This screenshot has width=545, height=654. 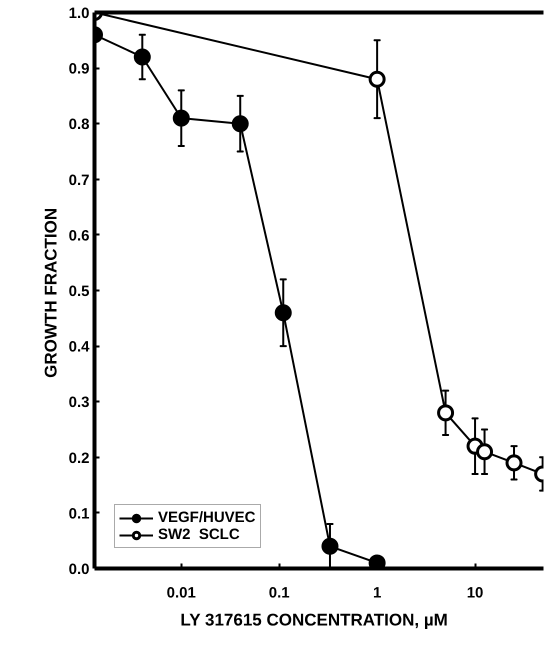 I want to click on y-tick-label: 0.5, so click(x=79, y=291).